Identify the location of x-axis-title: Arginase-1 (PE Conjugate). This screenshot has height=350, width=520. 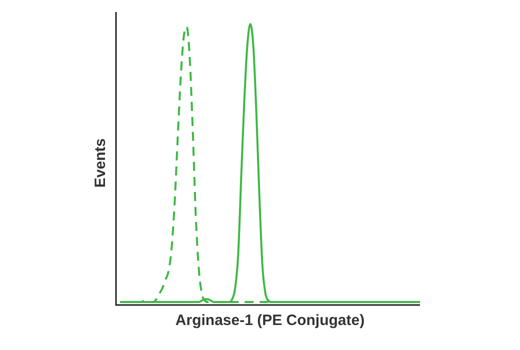
(270, 321).